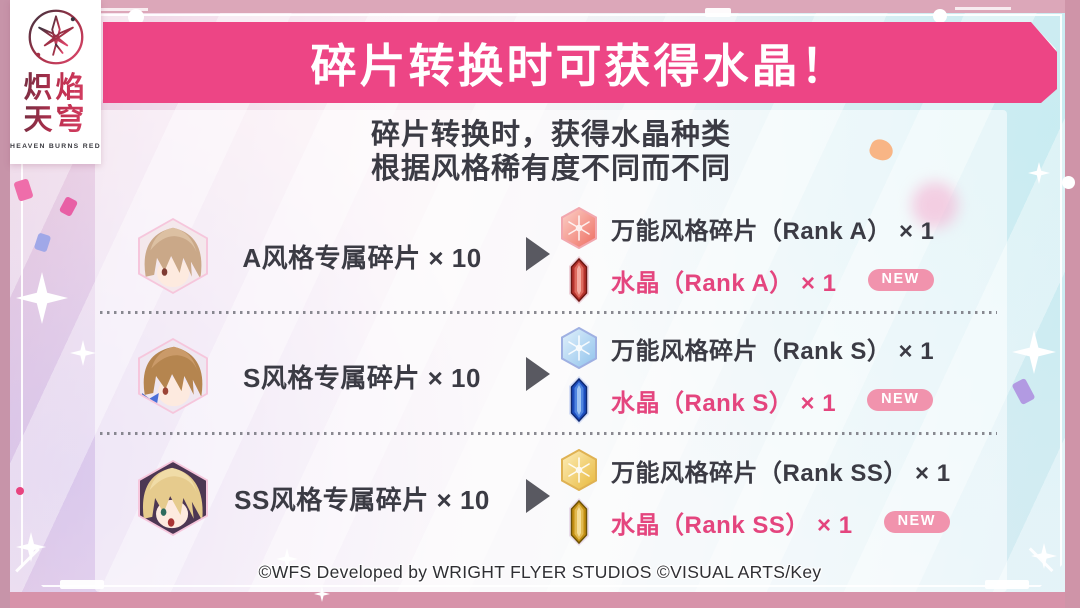 The height and width of the screenshot is (608, 1080). Describe the element at coordinates (551, 152) in the screenshot. I see `intro-text: 碎片转换时，获得水晶种类 根据风格稀有度不同而不同` at that location.